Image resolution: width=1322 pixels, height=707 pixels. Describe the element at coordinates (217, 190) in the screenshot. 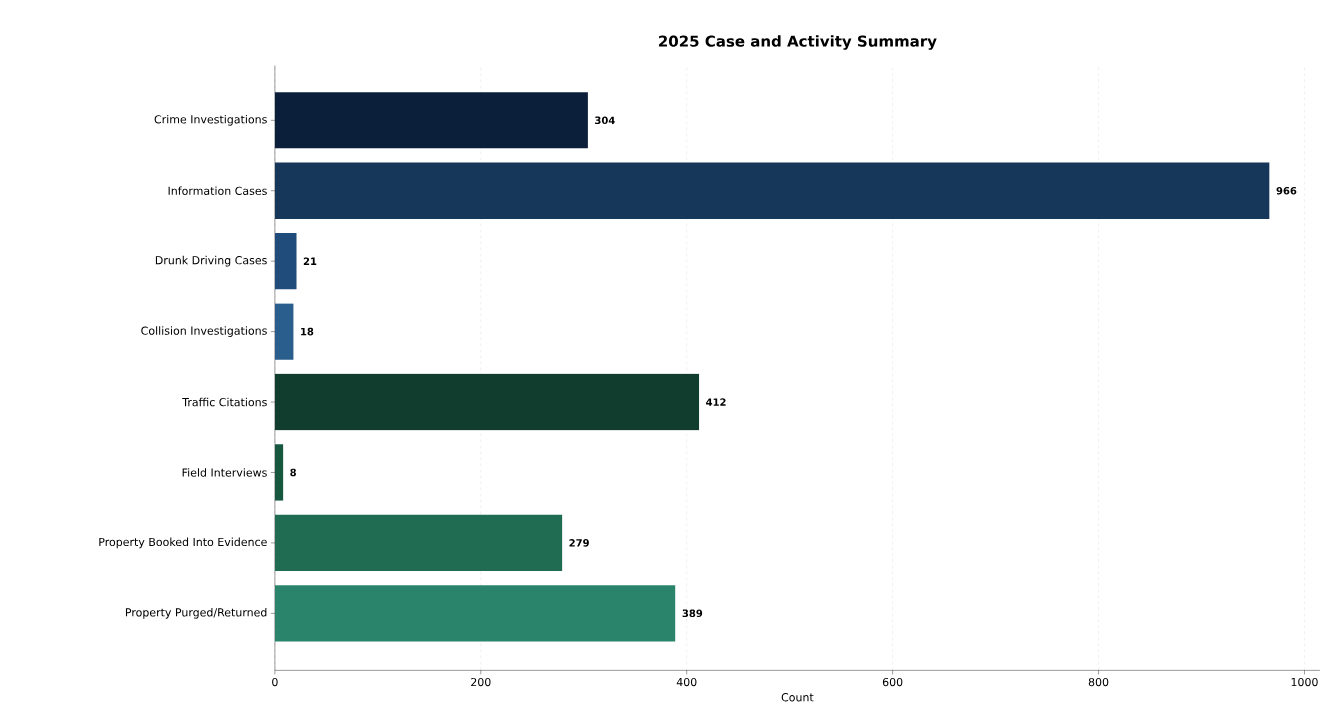

I see `y-tick-label: Information Cases` at that location.